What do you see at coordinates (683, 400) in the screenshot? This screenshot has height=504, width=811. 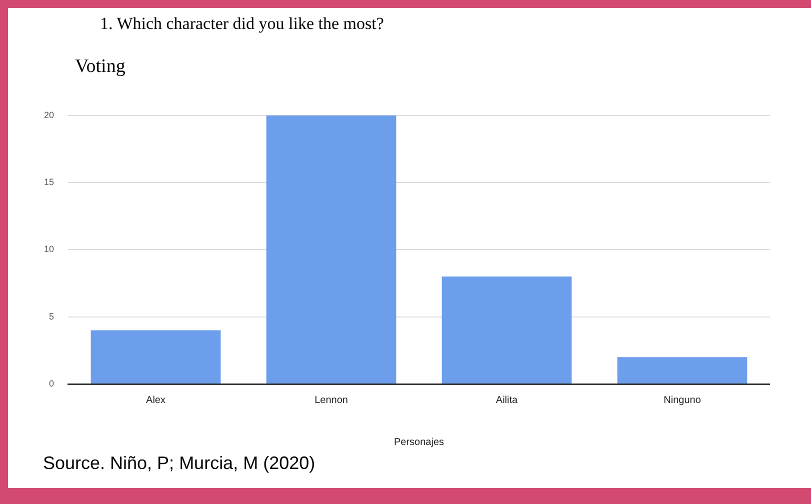 I see `x-tick-label: Ninguno` at bounding box center [683, 400].